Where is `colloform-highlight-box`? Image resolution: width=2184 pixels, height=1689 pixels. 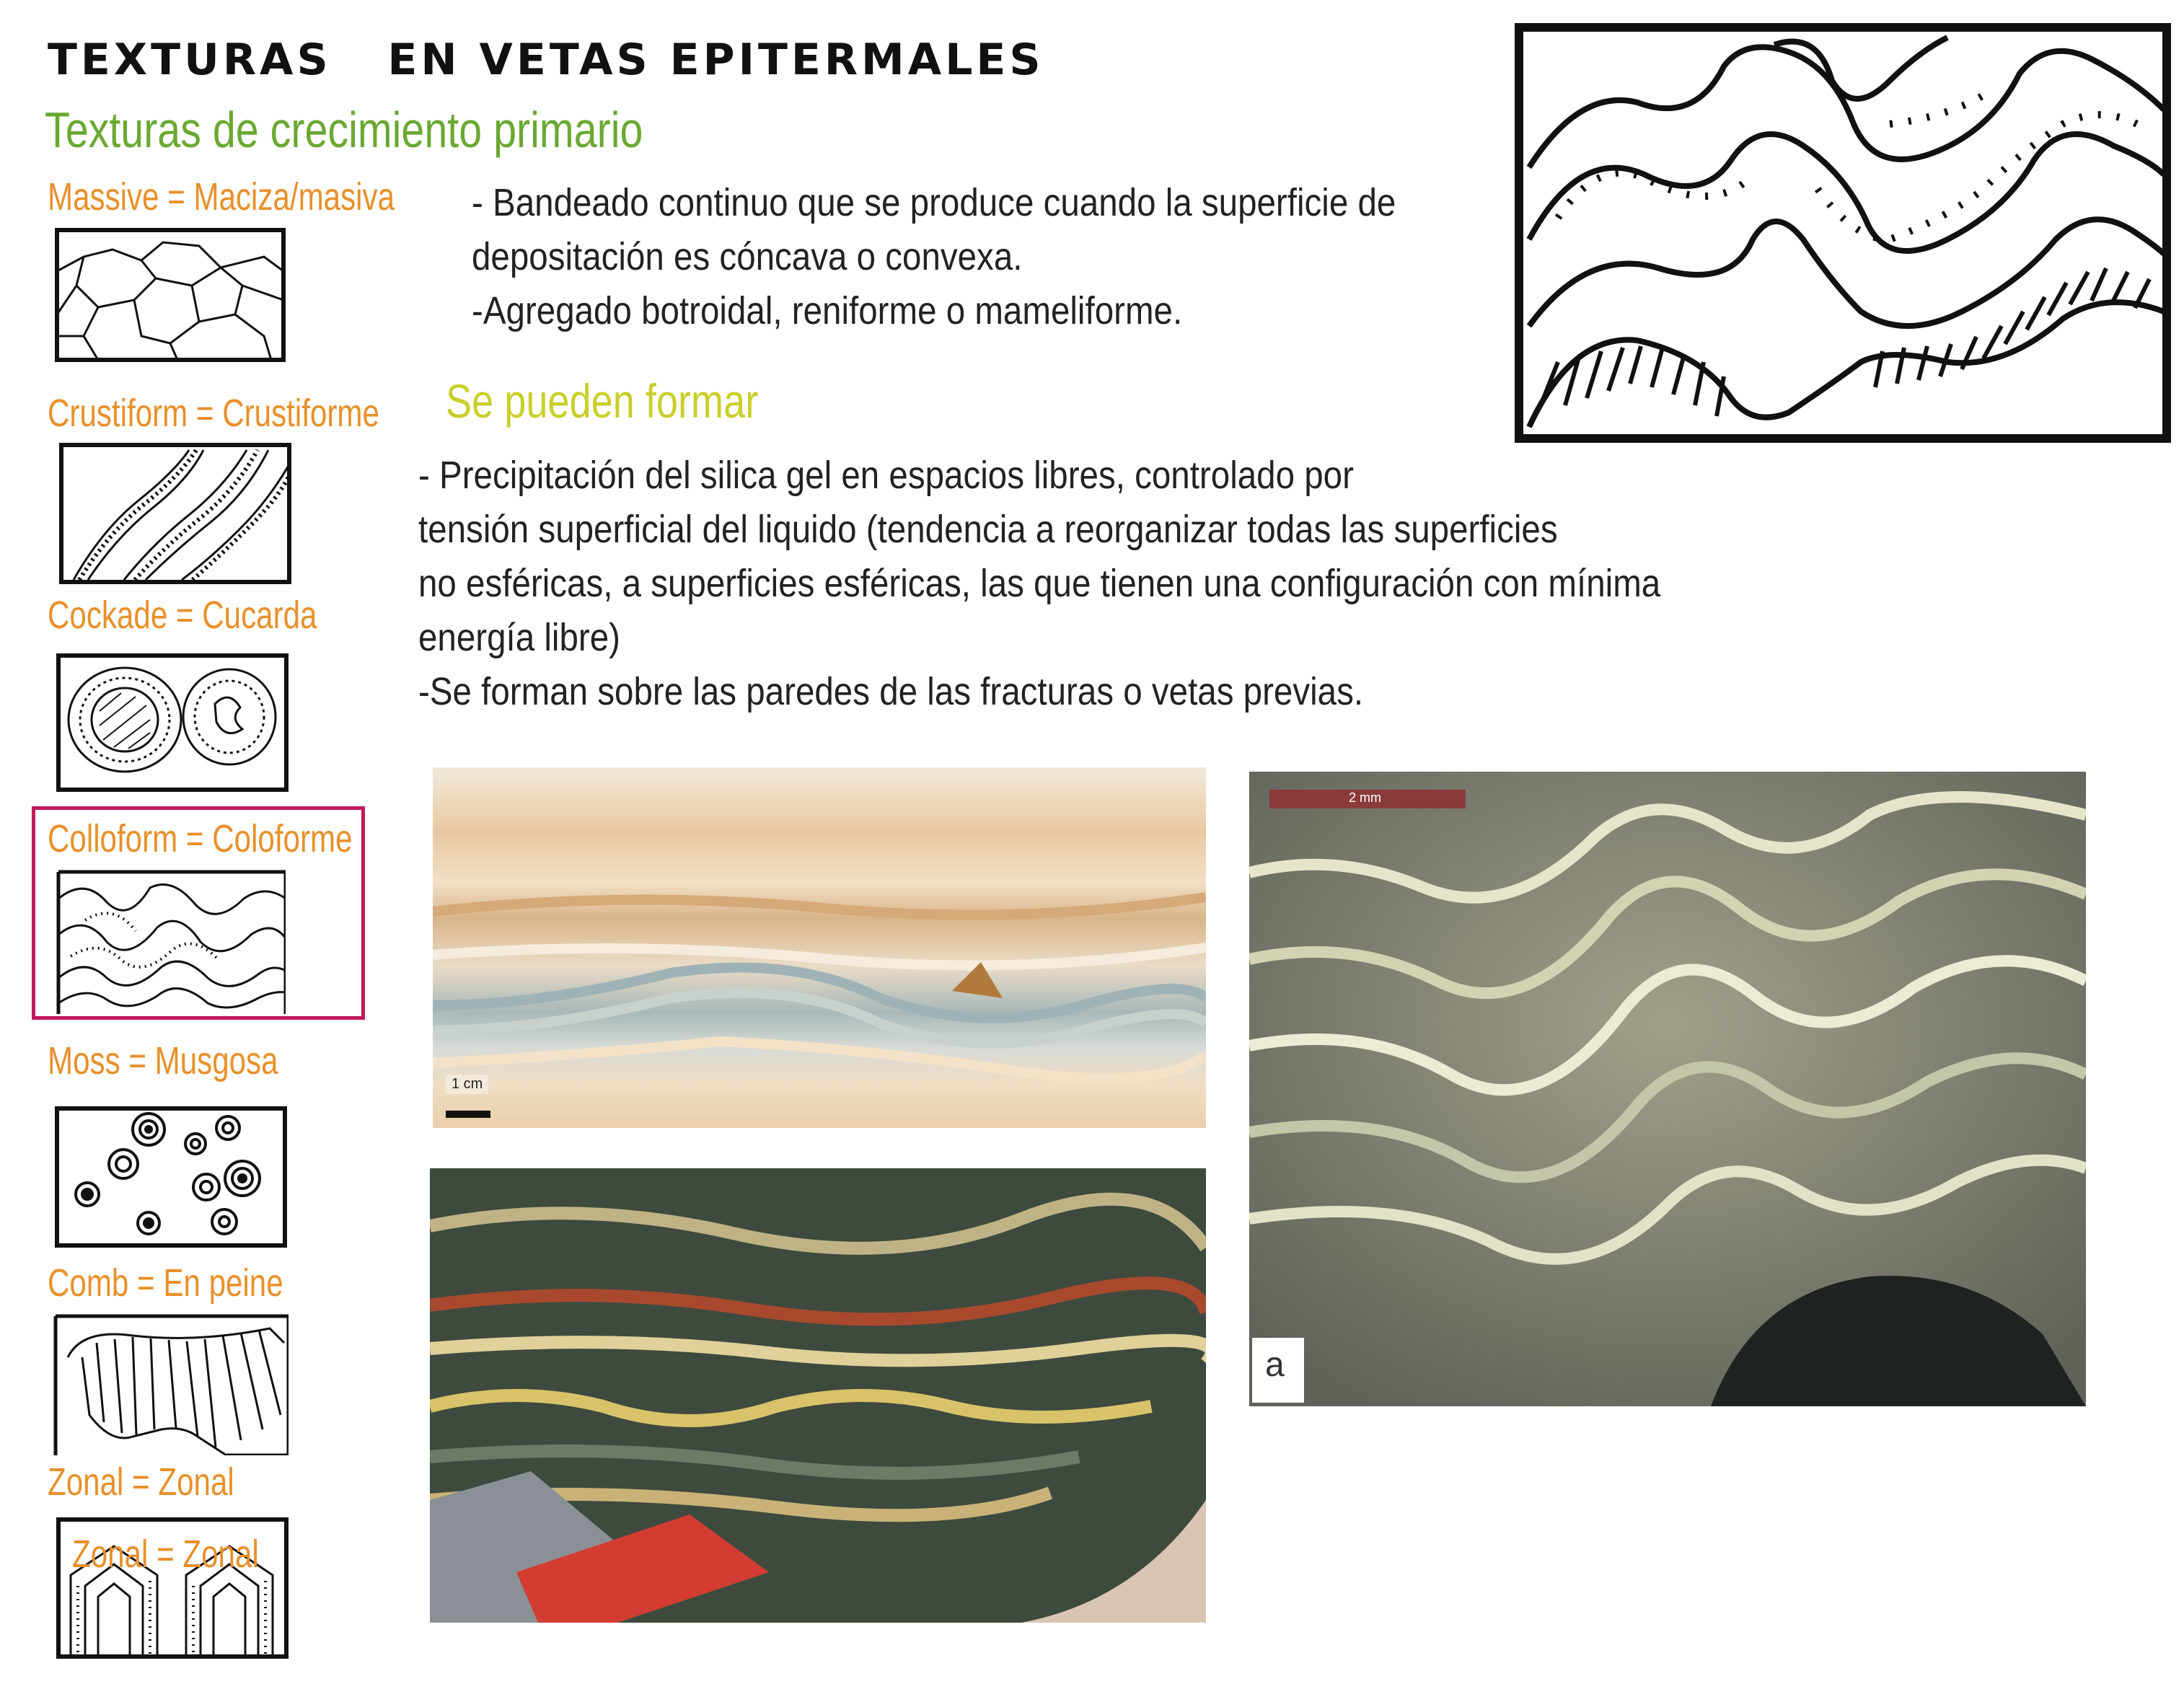 colloform-highlight-box is located at coordinates (199, 913).